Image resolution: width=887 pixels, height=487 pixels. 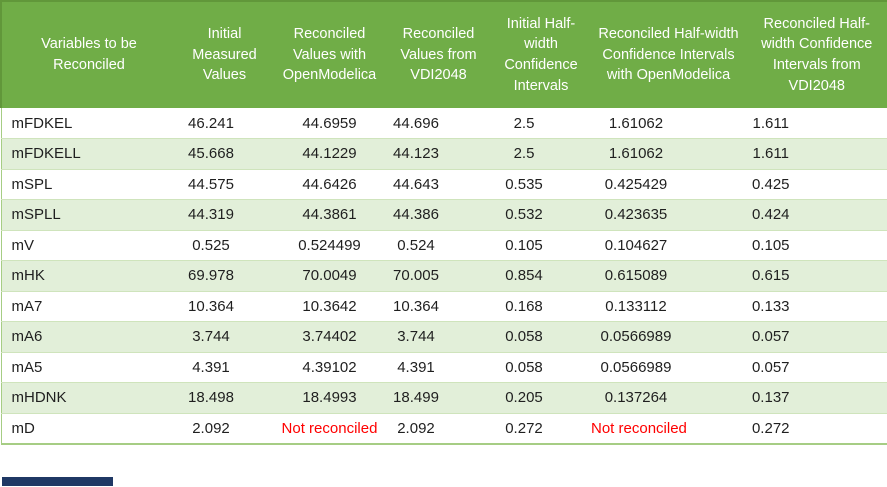 What do you see at coordinates (668, 306) in the screenshot?
I see `value-cell: 0.133112` at bounding box center [668, 306].